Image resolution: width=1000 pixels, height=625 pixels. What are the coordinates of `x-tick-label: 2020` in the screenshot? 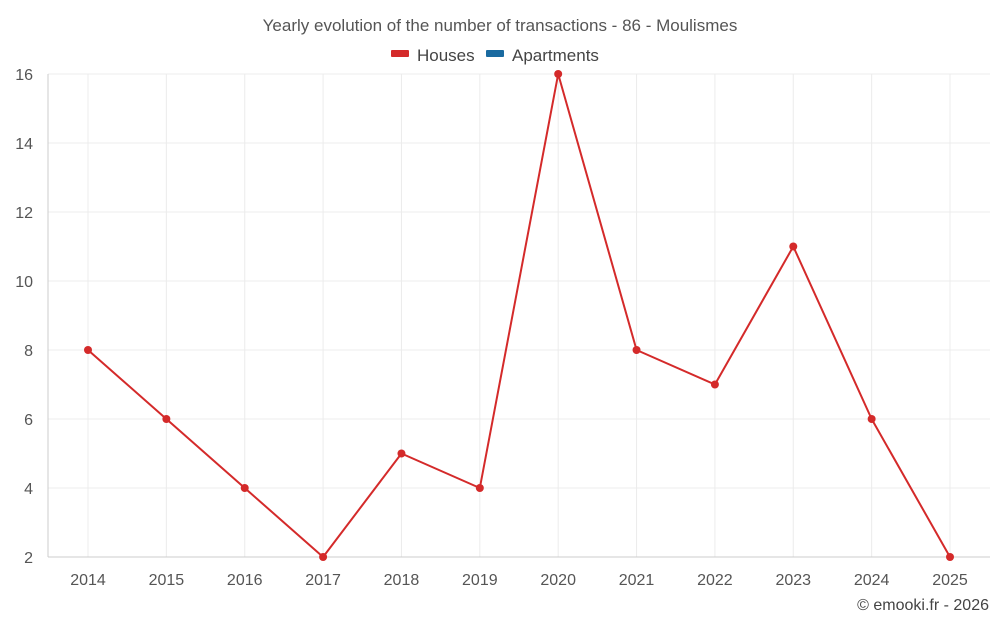 It's located at (558, 580).